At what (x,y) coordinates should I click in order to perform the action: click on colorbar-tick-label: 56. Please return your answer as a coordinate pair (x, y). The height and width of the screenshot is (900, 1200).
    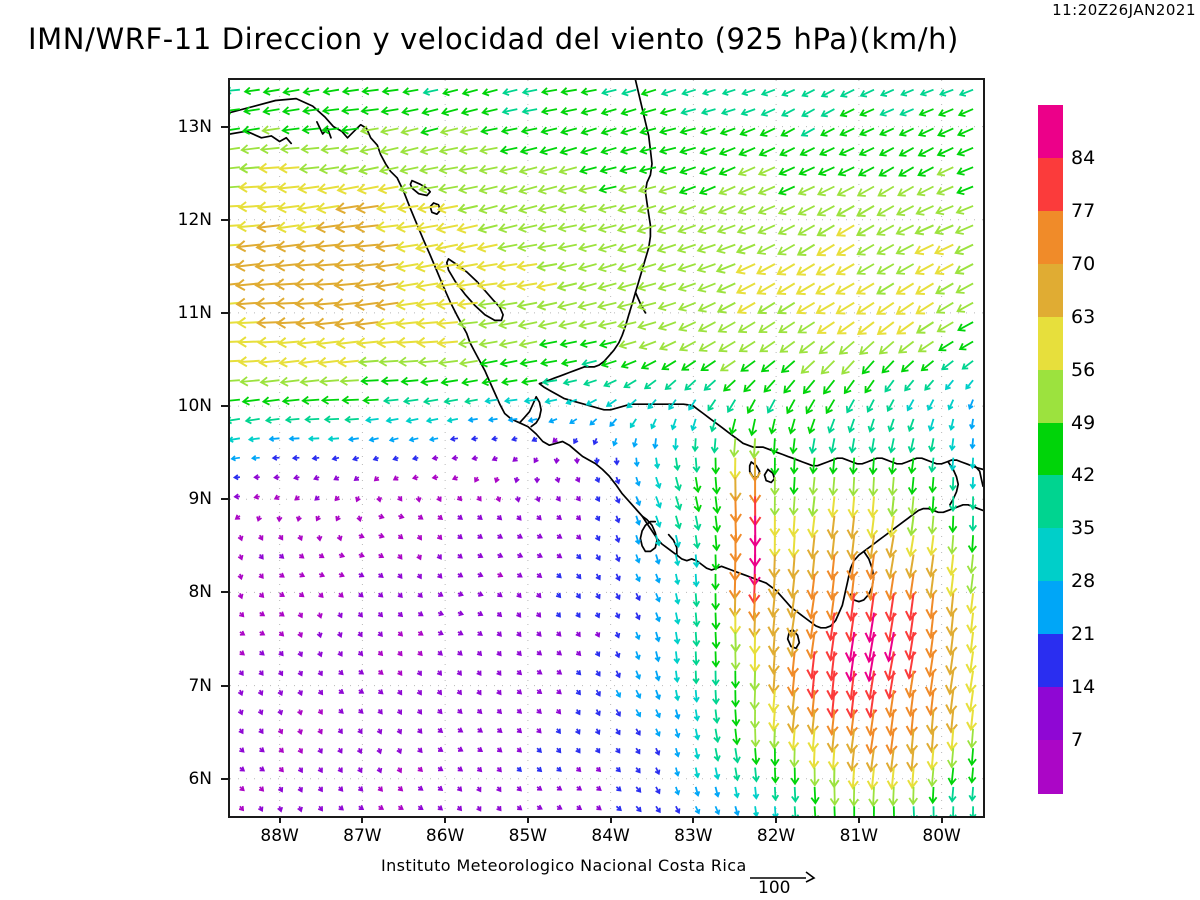
    Looking at the image, I should click on (1083, 369).